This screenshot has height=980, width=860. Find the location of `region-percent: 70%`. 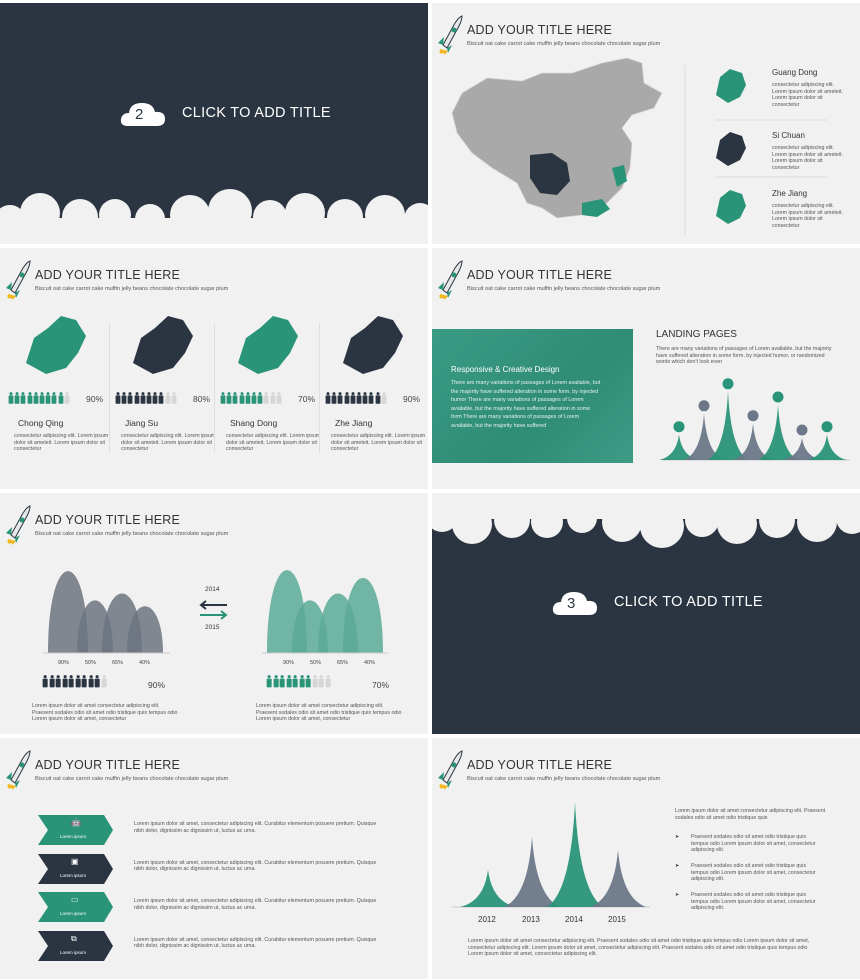

region-percent: 70% is located at coordinates (307, 399).